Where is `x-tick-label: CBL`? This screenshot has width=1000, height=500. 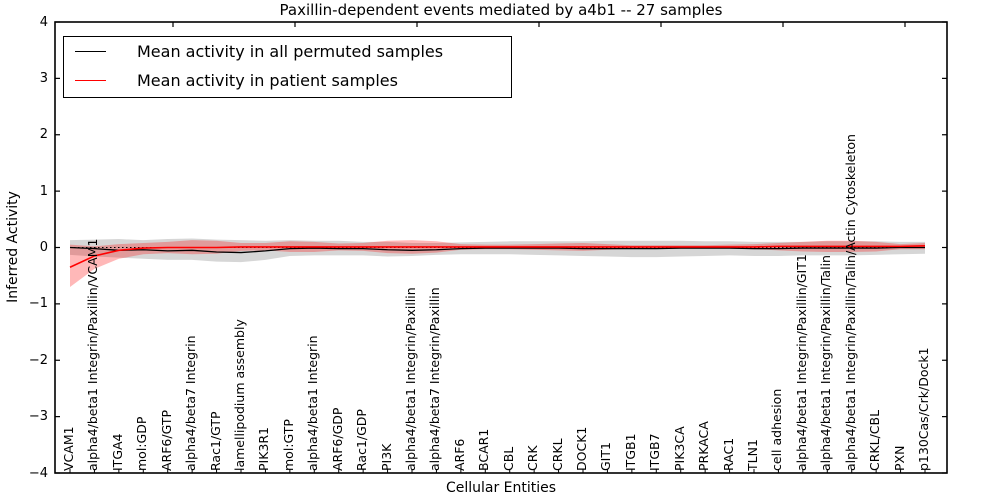
x-tick-label: CBL is located at coordinates (508, 458).